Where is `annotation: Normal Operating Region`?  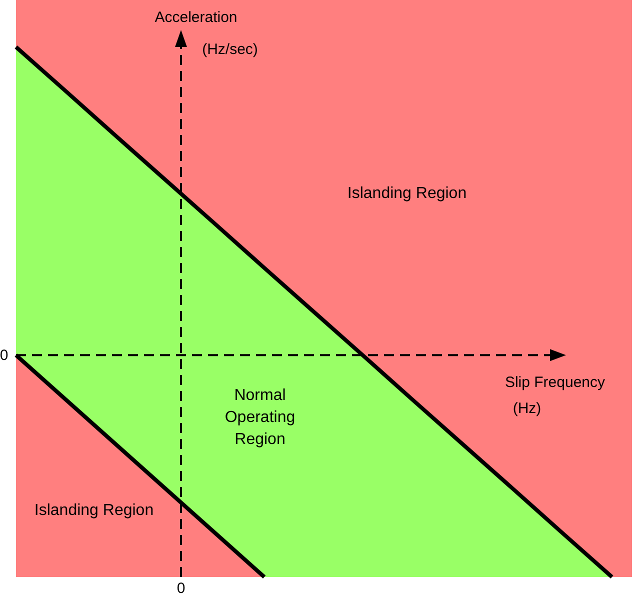 annotation: Normal Operating Region is located at coordinates (260, 417).